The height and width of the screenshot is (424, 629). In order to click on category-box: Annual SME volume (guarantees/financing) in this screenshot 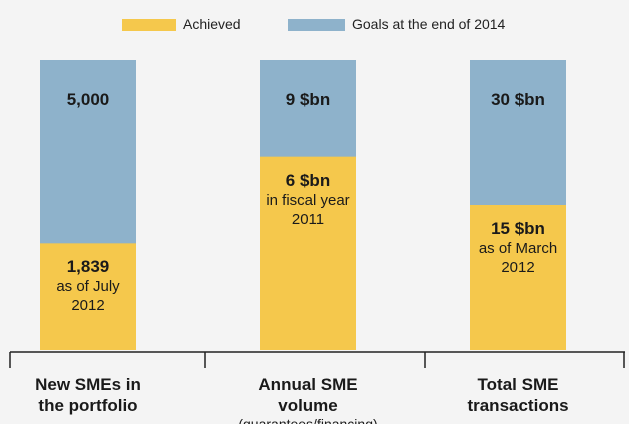, I will do `click(308, 399)`.